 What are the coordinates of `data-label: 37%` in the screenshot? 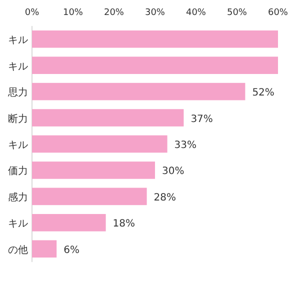 It's located at (201, 119).